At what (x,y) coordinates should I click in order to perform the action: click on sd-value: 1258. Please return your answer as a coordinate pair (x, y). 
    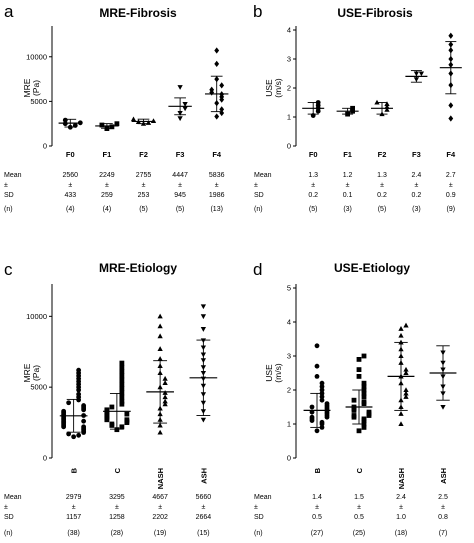
    Looking at the image, I should click on (117, 517).